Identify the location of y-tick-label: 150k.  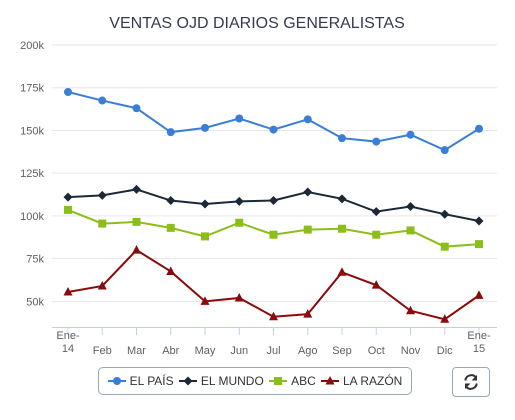
(32, 131).